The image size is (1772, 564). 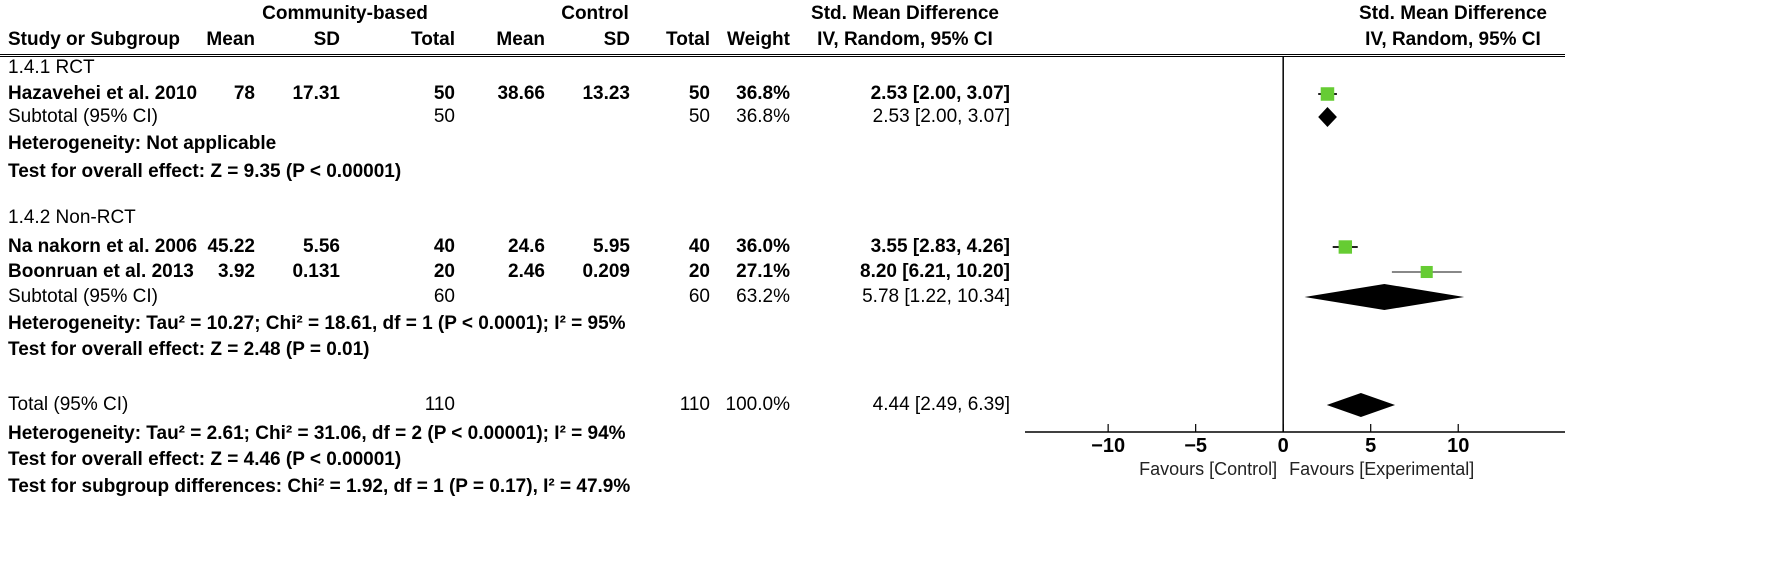 What do you see at coordinates (940, 93) in the screenshot?
I see `study-ci: 2.53 [2.00, 3.07]` at bounding box center [940, 93].